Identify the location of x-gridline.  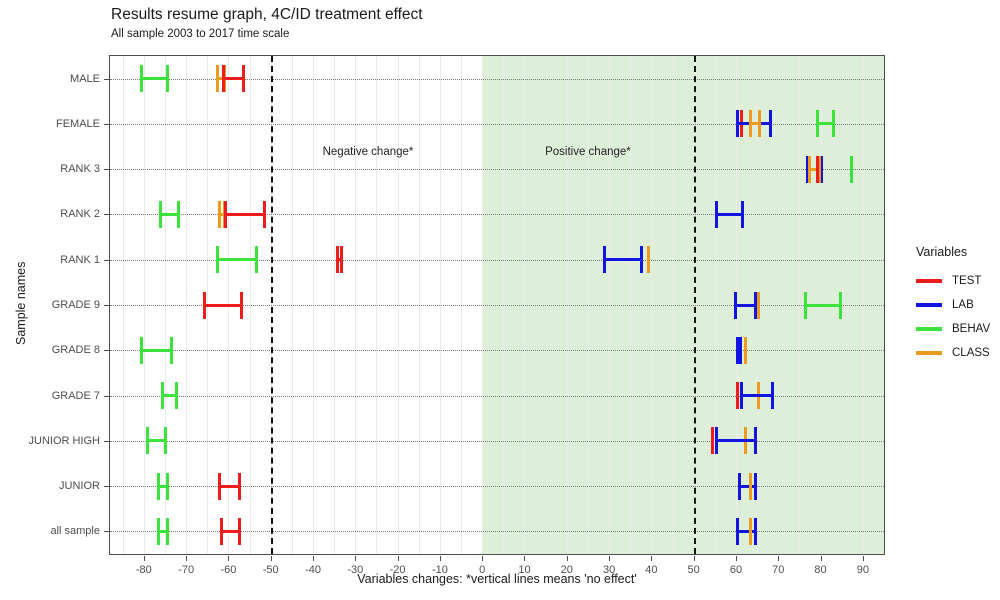
(884, 305).